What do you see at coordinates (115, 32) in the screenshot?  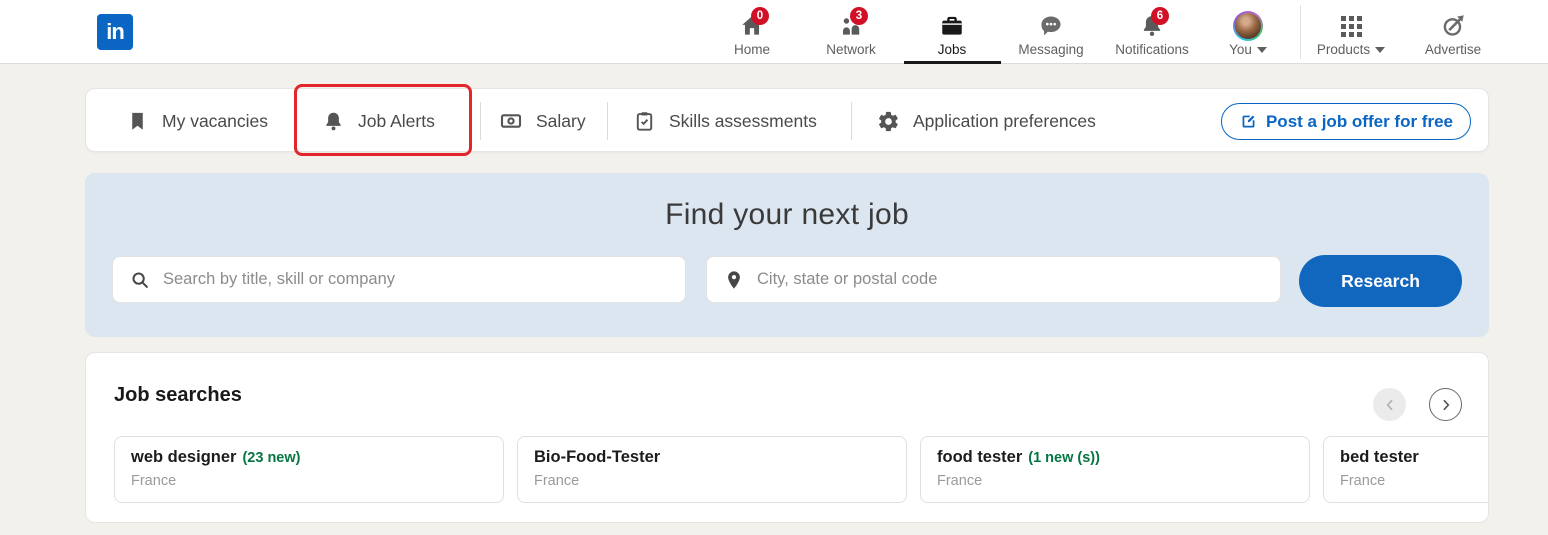 I see `linkedin-logo: in` at bounding box center [115, 32].